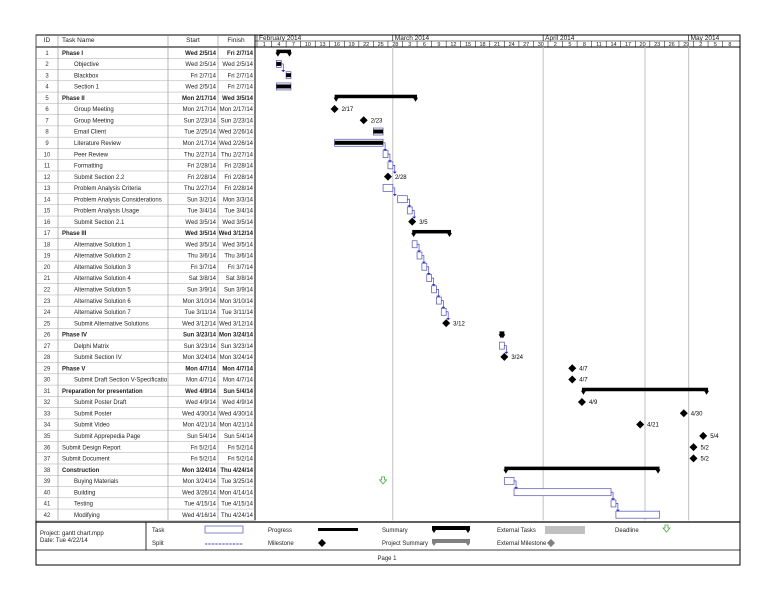  Describe the element at coordinates (236, 414) in the screenshot. I see `task-finish: Wed 4/30/14` at that location.